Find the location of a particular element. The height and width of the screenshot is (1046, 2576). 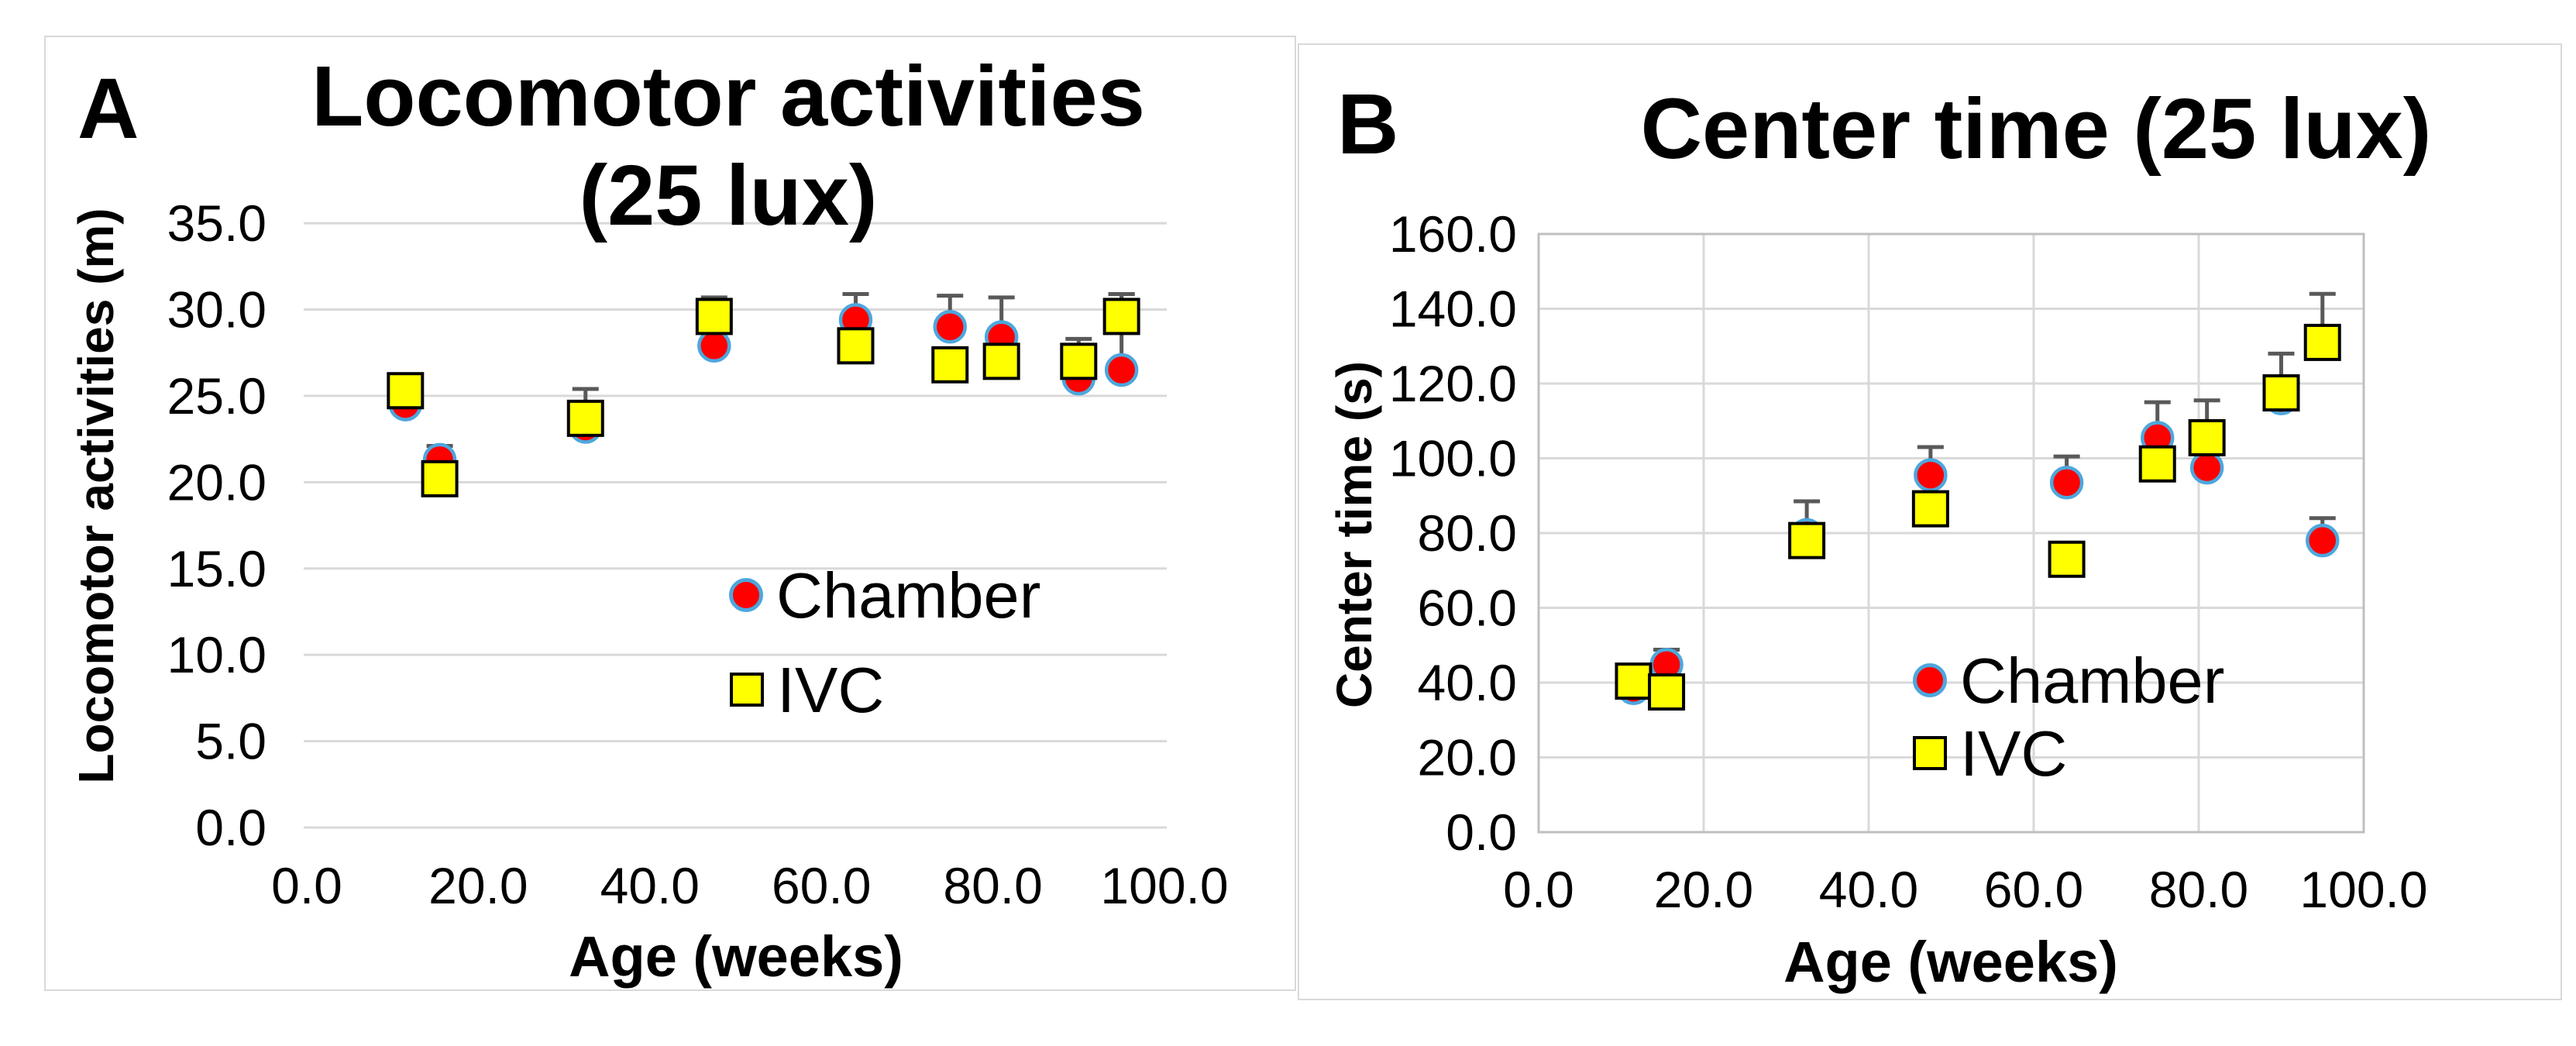

panel-a-legend-item-ivc: IVC is located at coordinates (807, 690).